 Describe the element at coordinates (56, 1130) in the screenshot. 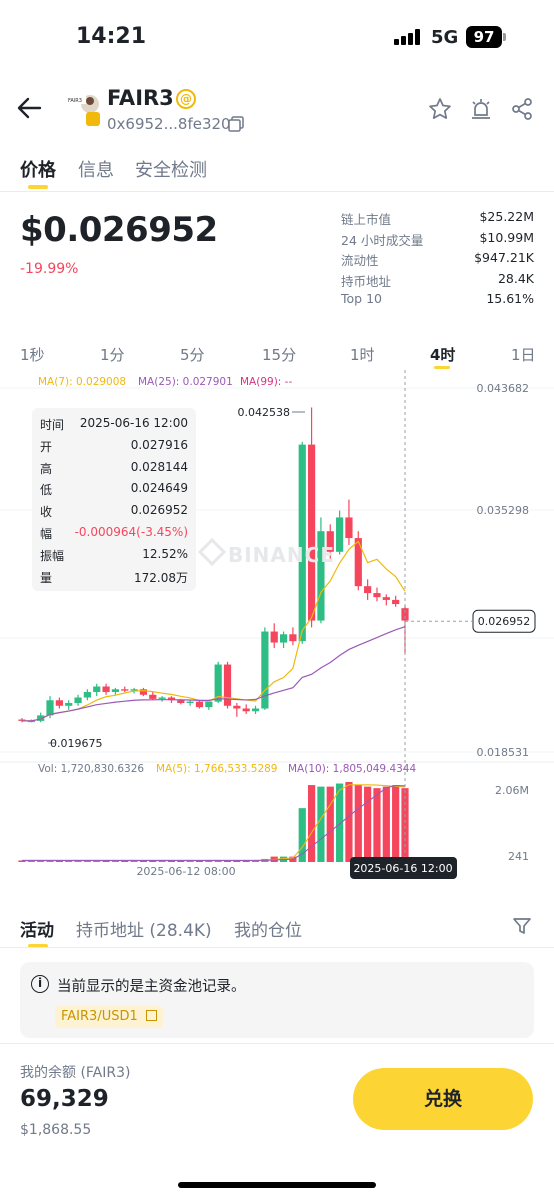

I see `balance-usd: $1,868.55` at that location.